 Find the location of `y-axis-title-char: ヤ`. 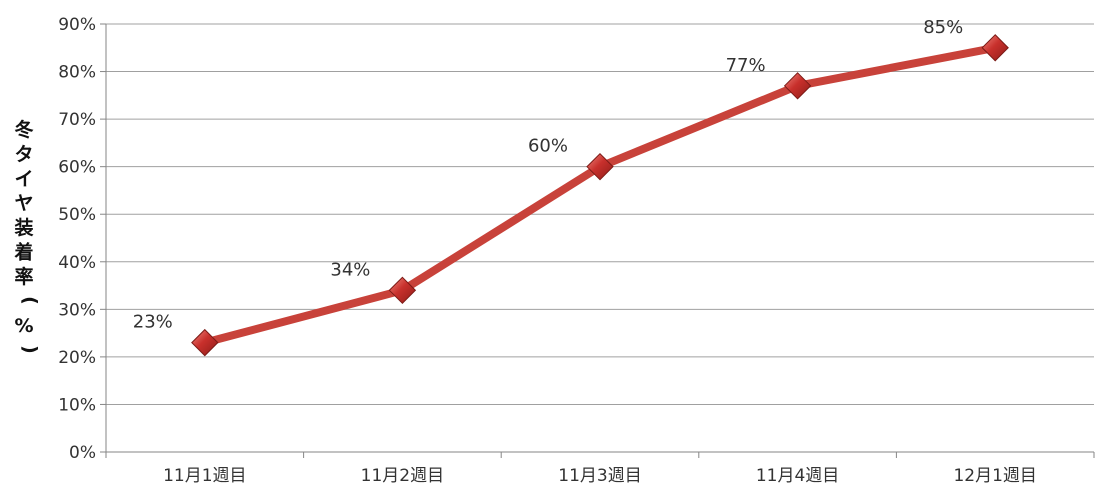

y-axis-title-char: ヤ is located at coordinates (23, 204).